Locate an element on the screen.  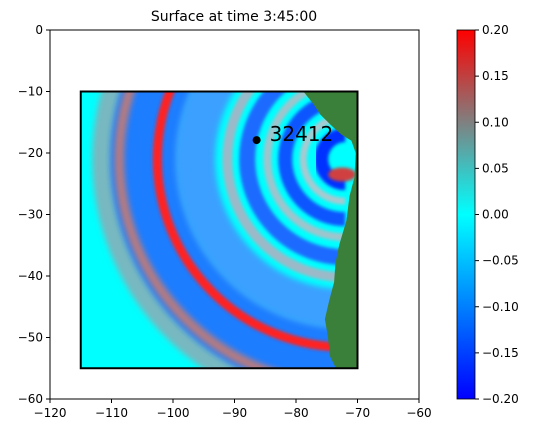
x-tick-label: −120 is located at coordinates (50, 413).